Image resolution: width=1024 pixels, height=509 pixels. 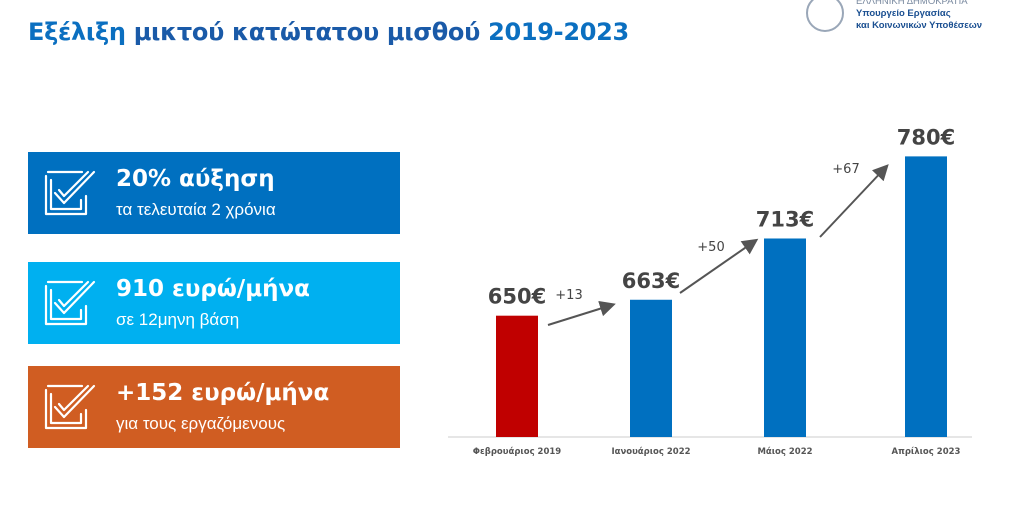 What do you see at coordinates (77, 32) in the screenshot?
I see `title-part1: Εξέλιξη` at bounding box center [77, 32].